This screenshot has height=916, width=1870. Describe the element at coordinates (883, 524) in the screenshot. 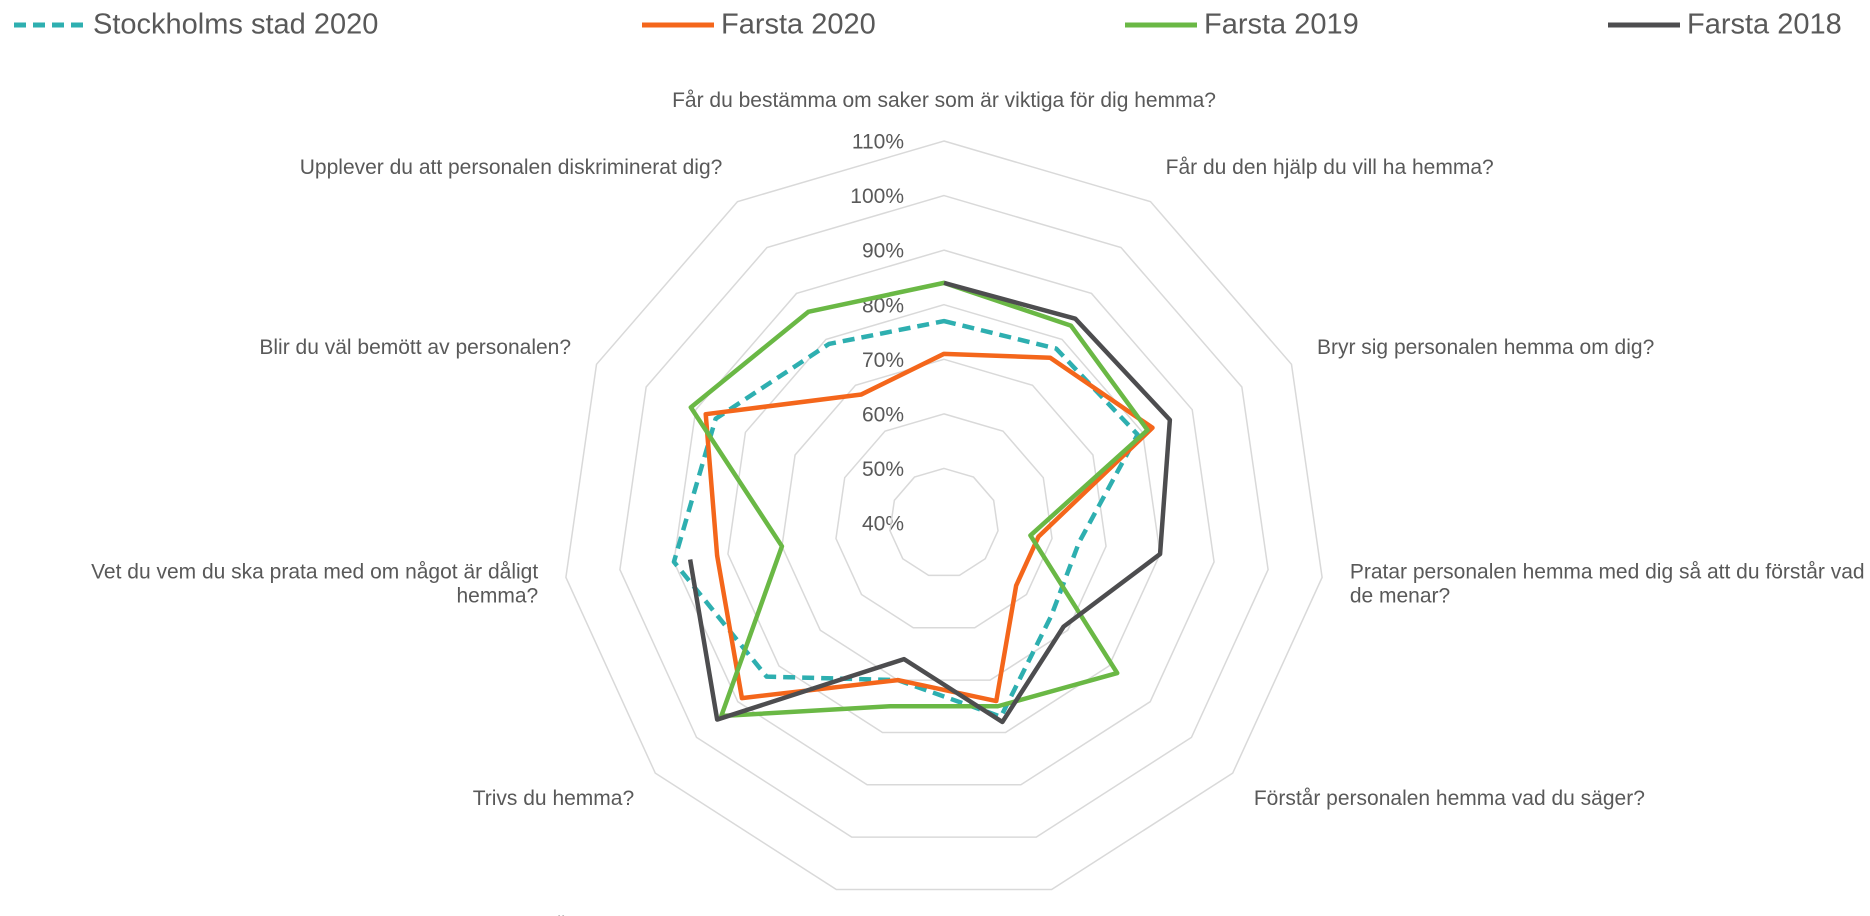

I see `r-tick-label: 40%` at that location.